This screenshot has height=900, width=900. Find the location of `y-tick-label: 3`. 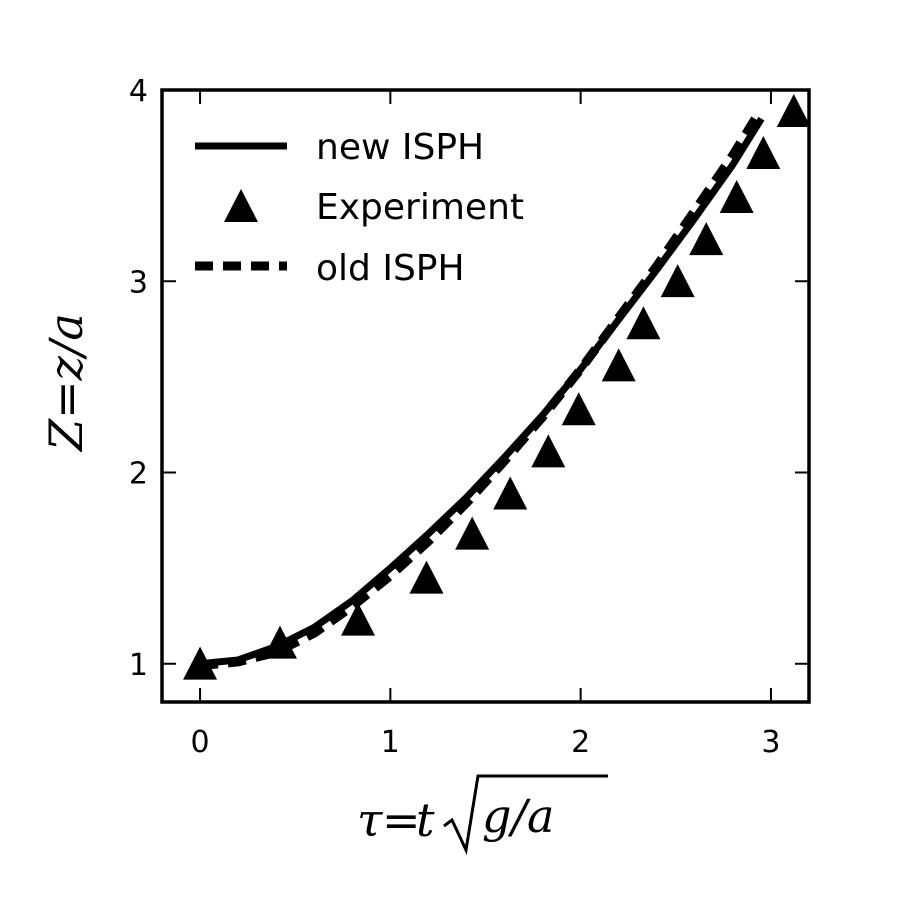

y-tick-label: 3 is located at coordinates (138, 282).